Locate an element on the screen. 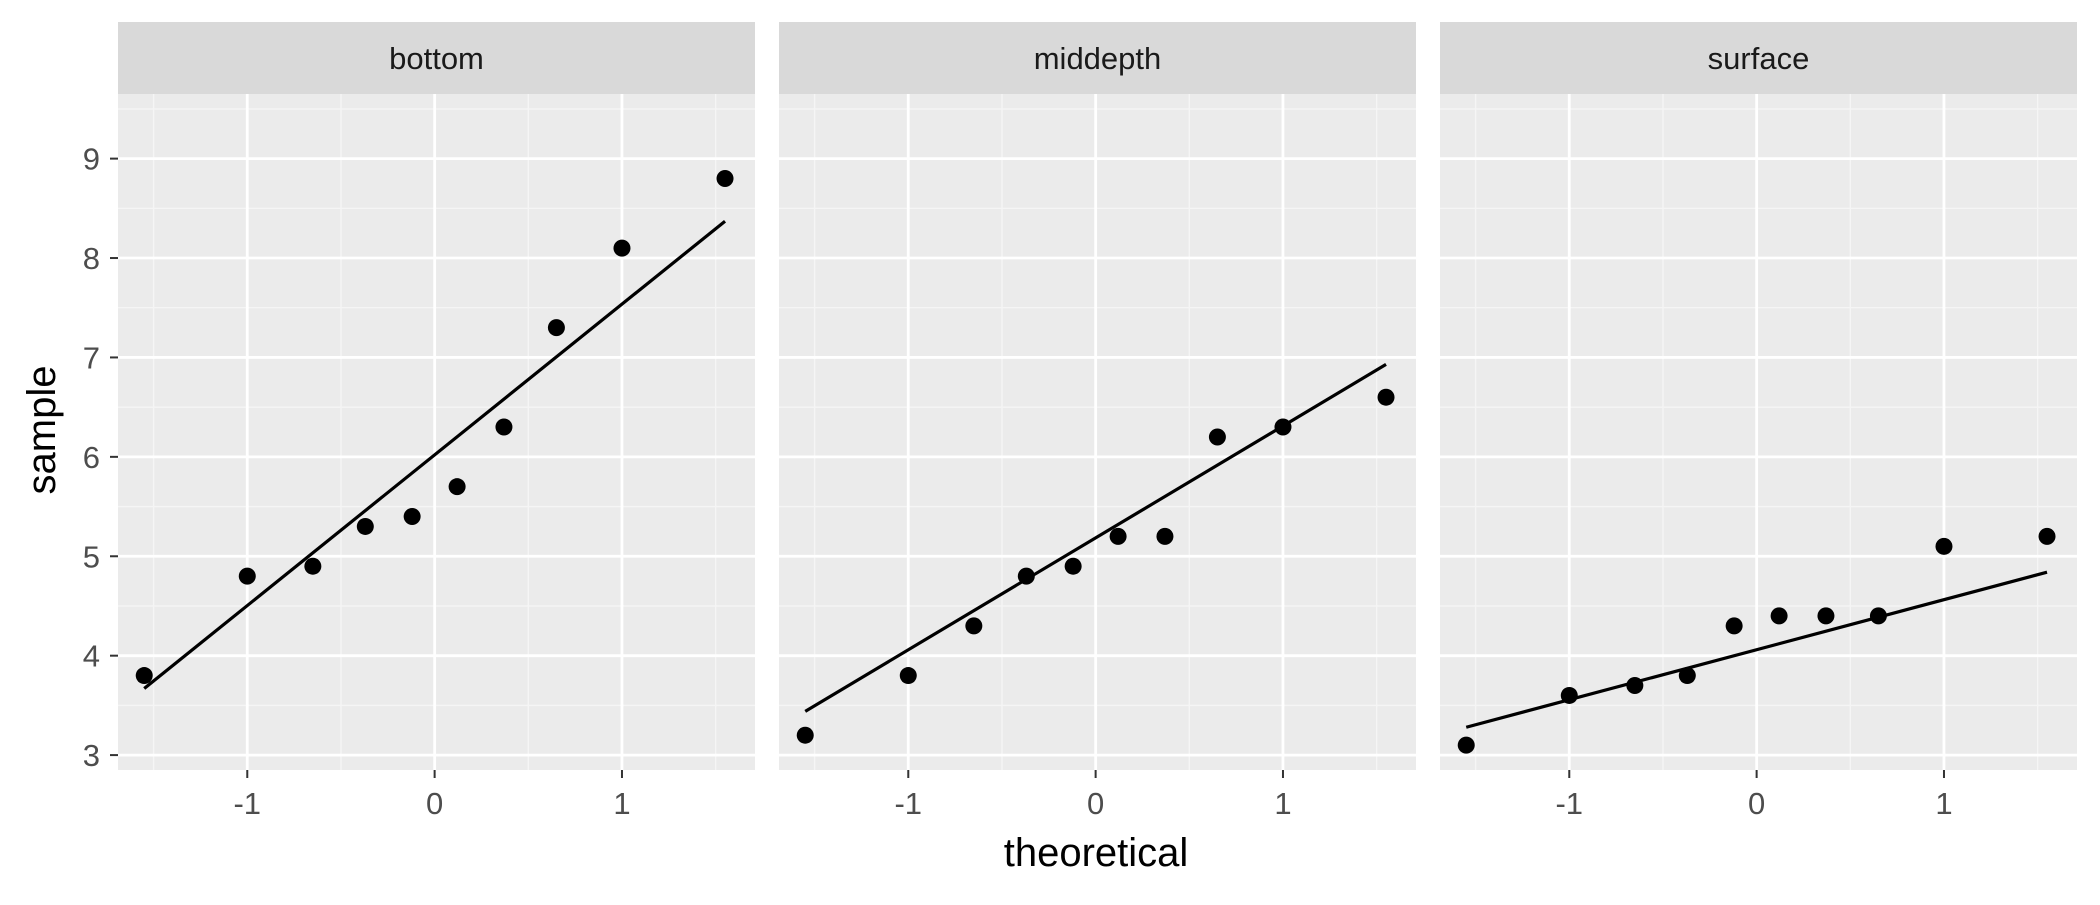 This screenshot has height=905, width=2100. y-tick-label: 8 is located at coordinates (91, 258).